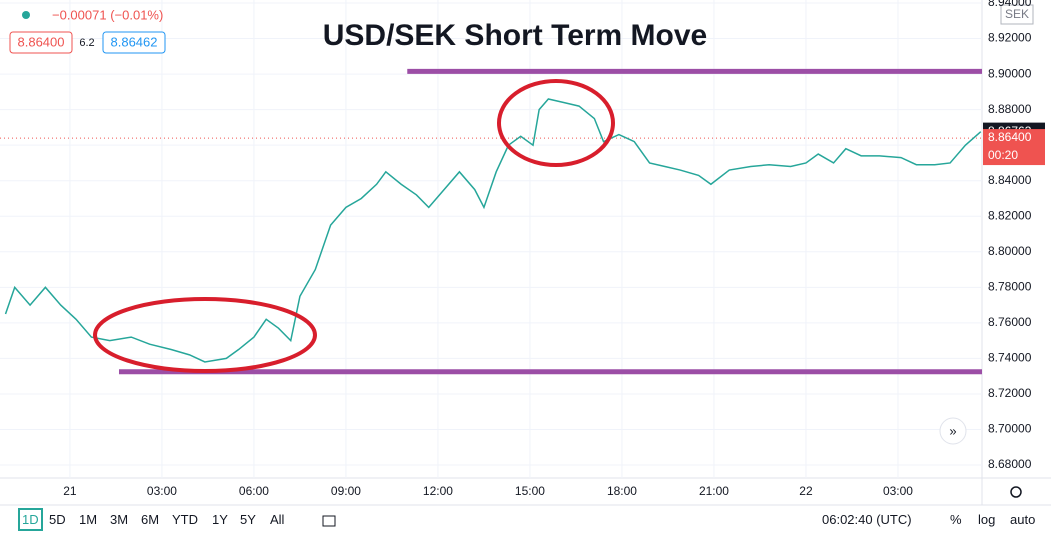 The width and height of the screenshot is (1051, 539). What do you see at coordinates (346, 491) in the screenshot?
I see `x-tick-label: 09:00` at bounding box center [346, 491].